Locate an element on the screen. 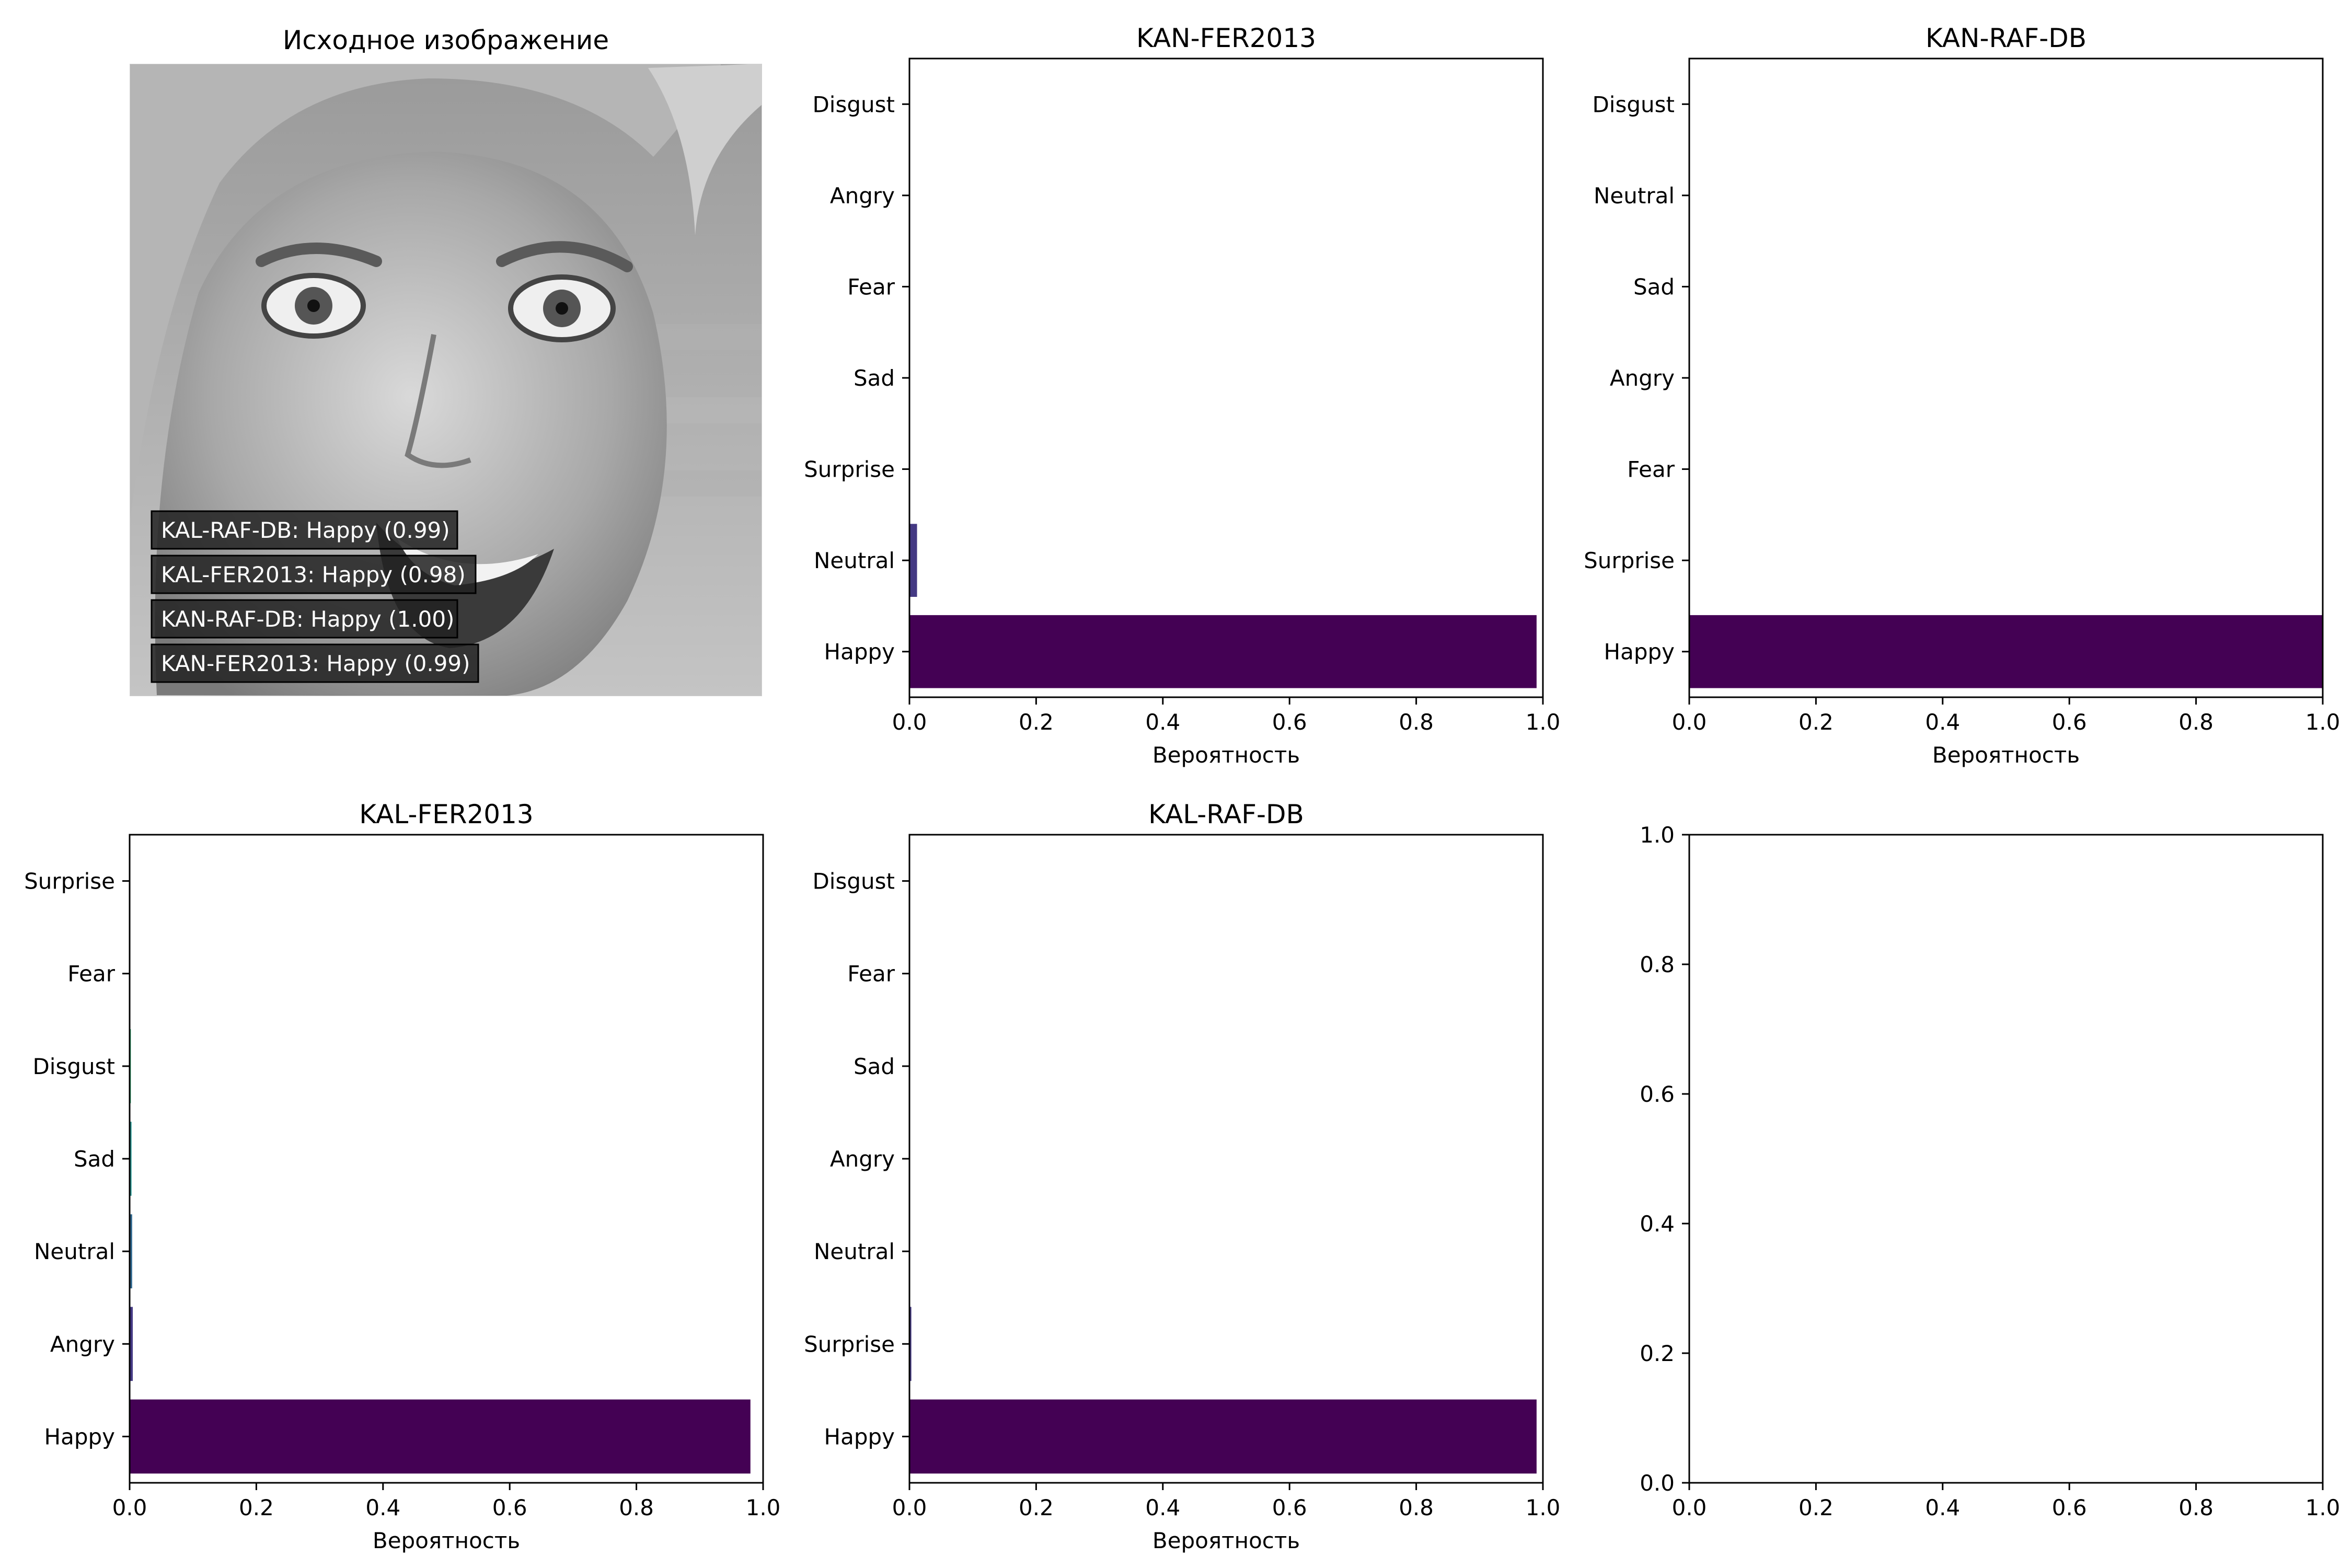 Image resolution: width=2352 pixels, height=1568 pixels. chart-title: KAN-FER2013 is located at coordinates (1226, 38).